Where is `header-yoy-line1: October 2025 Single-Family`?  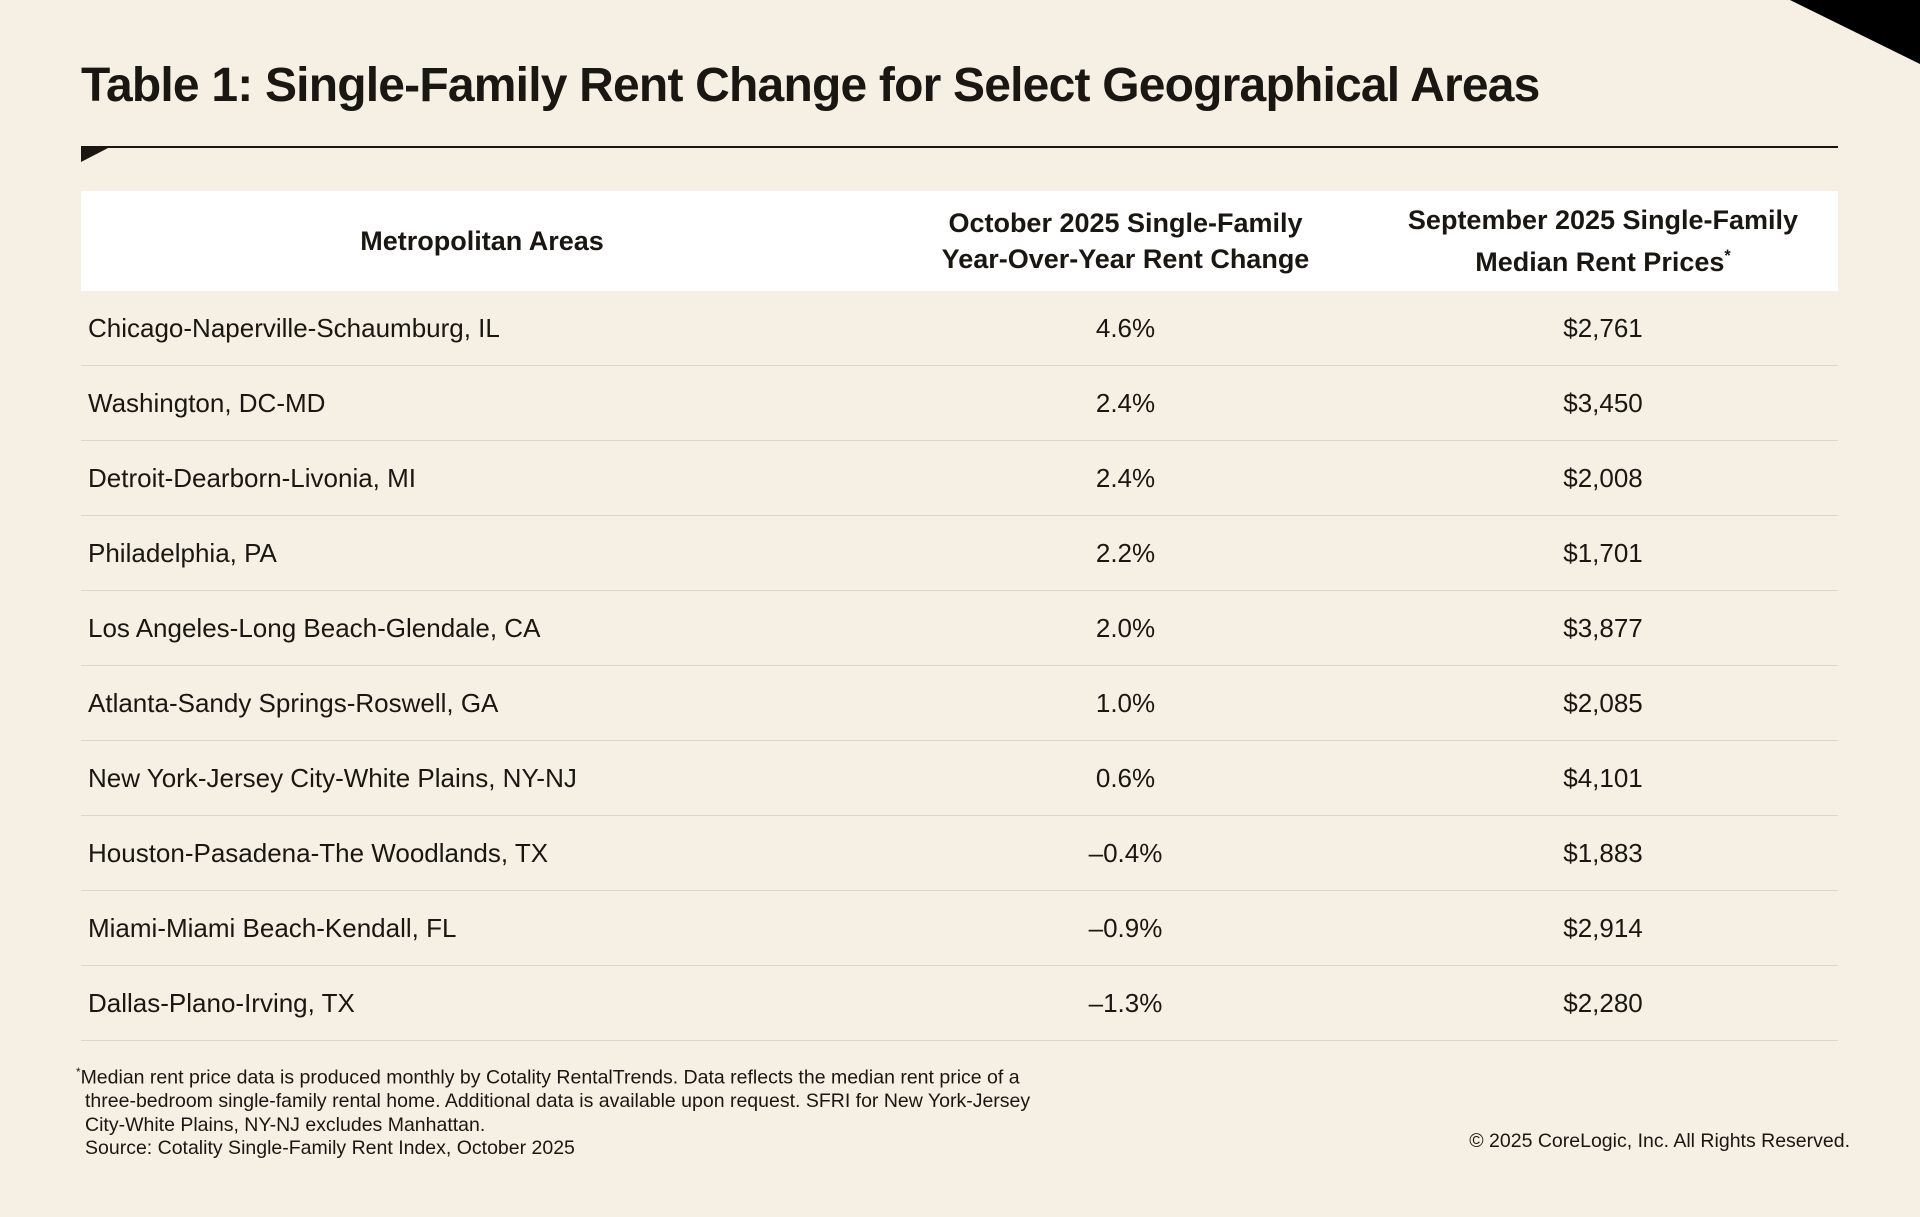 header-yoy-line1: October 2025 Single-Family is located at coordinates (1125, 223).